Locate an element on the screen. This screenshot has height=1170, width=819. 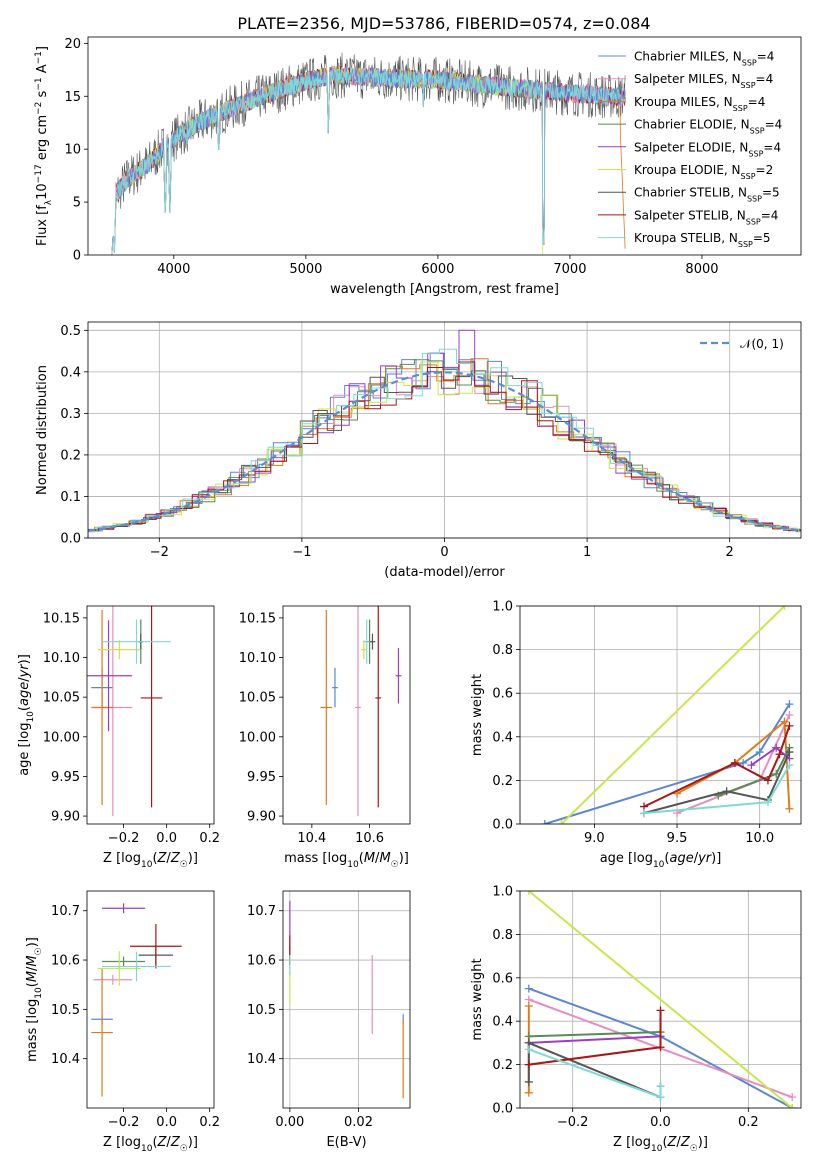
x-tick-label: 10.4 is located at coordinates (311, 838).